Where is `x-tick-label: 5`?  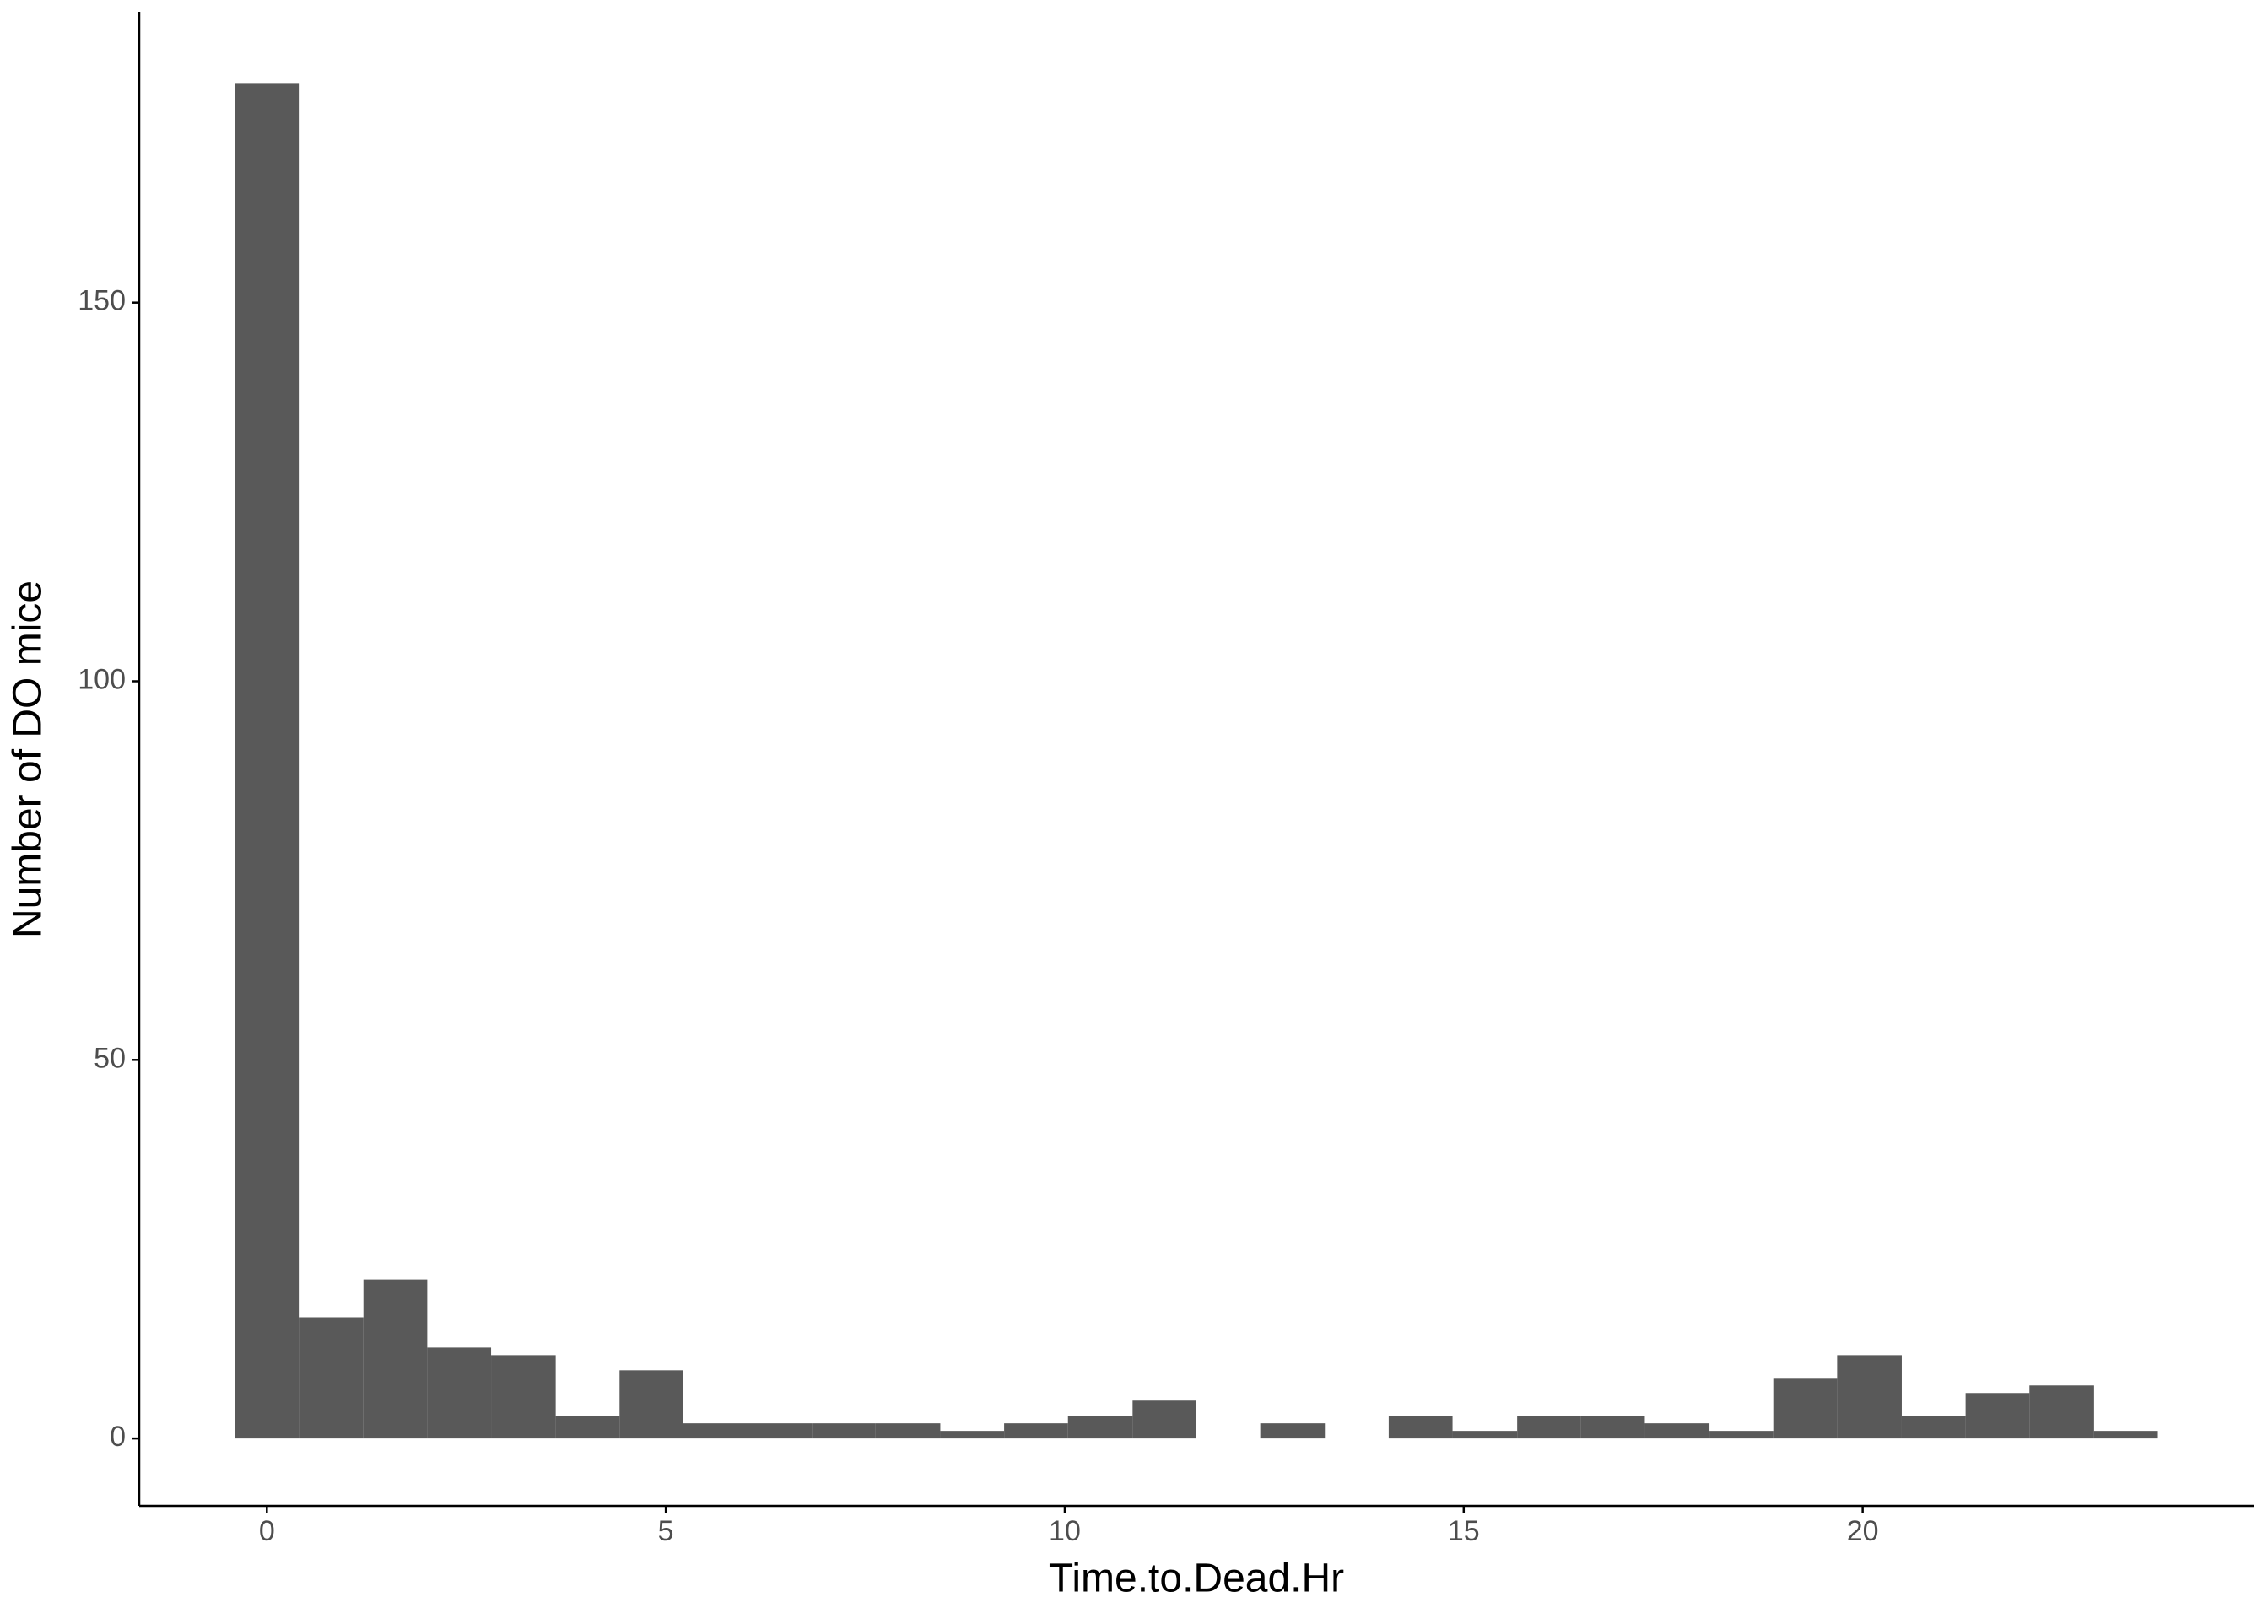 x-tick-label: 5 is located at coordinates (666, 1531).